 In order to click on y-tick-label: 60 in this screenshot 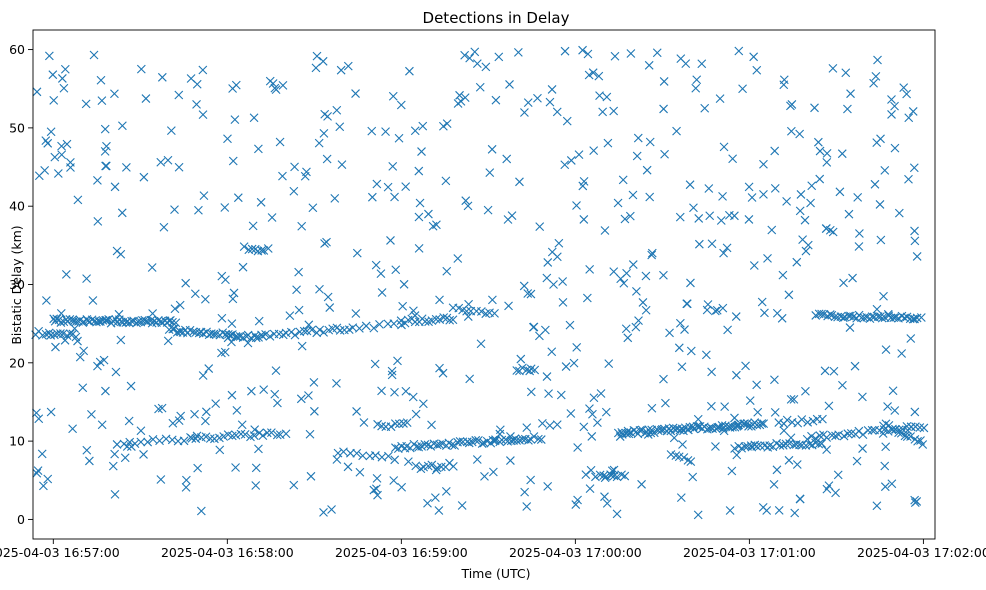, I will do `click(17, 49)`.